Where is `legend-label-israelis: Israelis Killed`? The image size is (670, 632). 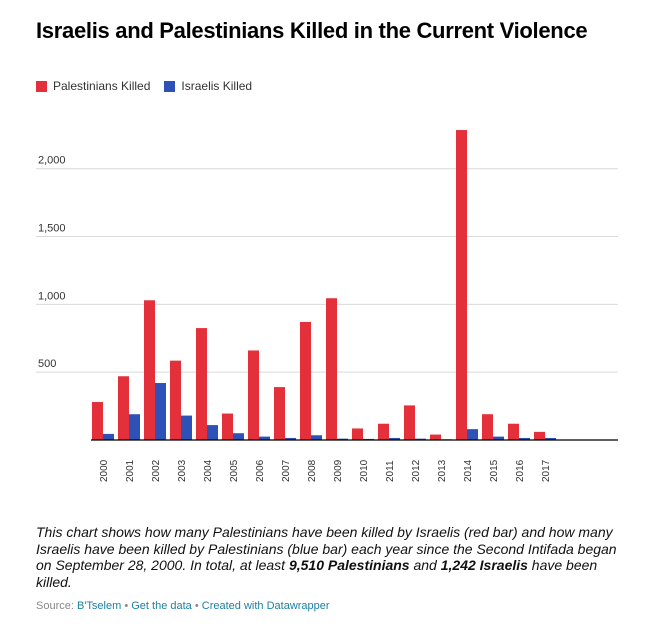 legend-label-israelis: Israelis Killed is located at coordinates (217, 86).